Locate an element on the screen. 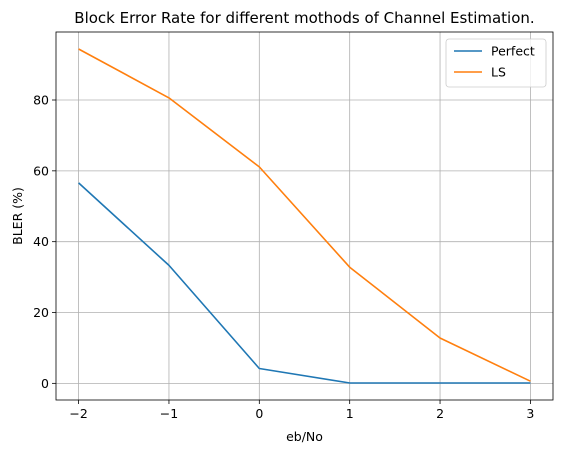  y-tick-label: 20 is located at coordinates (41, 312).